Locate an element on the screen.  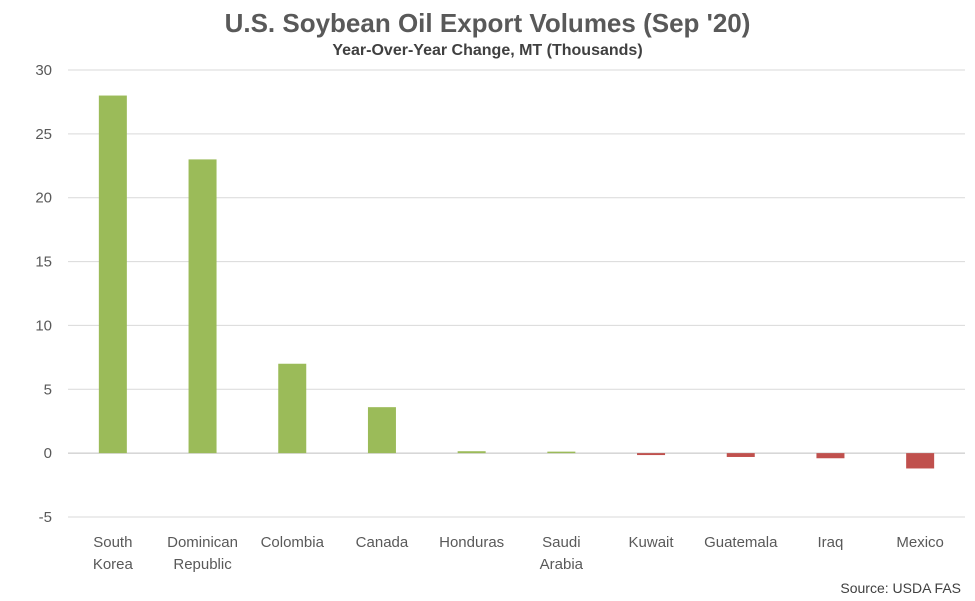
x-tick-label: Guatemala is located at coordinates (741, 542).